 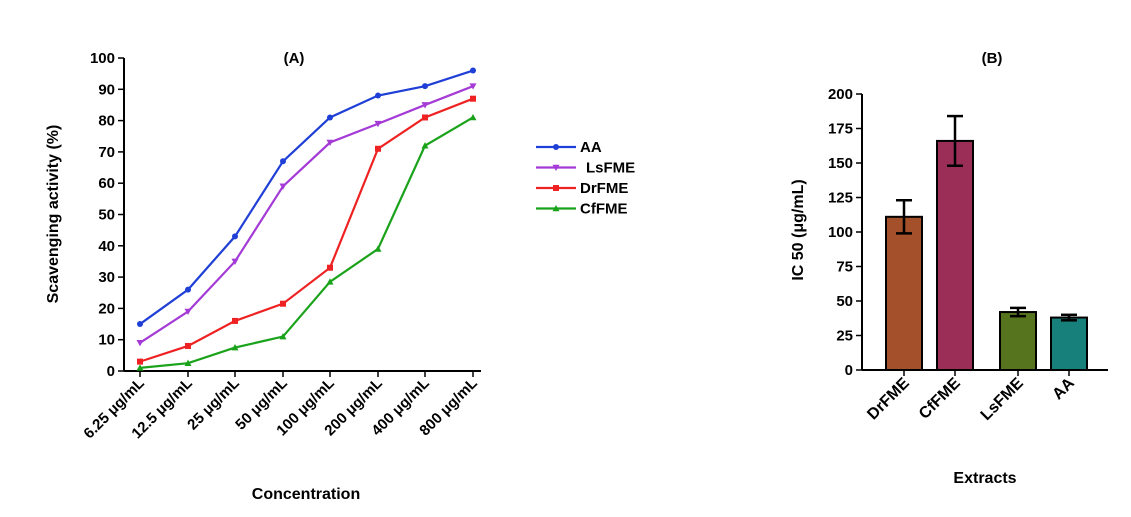 What do you see at coordinates (840, 198) in the screenshot?
I see `chart-b-y-tick-label: 125` at bounding box center [840, 198].